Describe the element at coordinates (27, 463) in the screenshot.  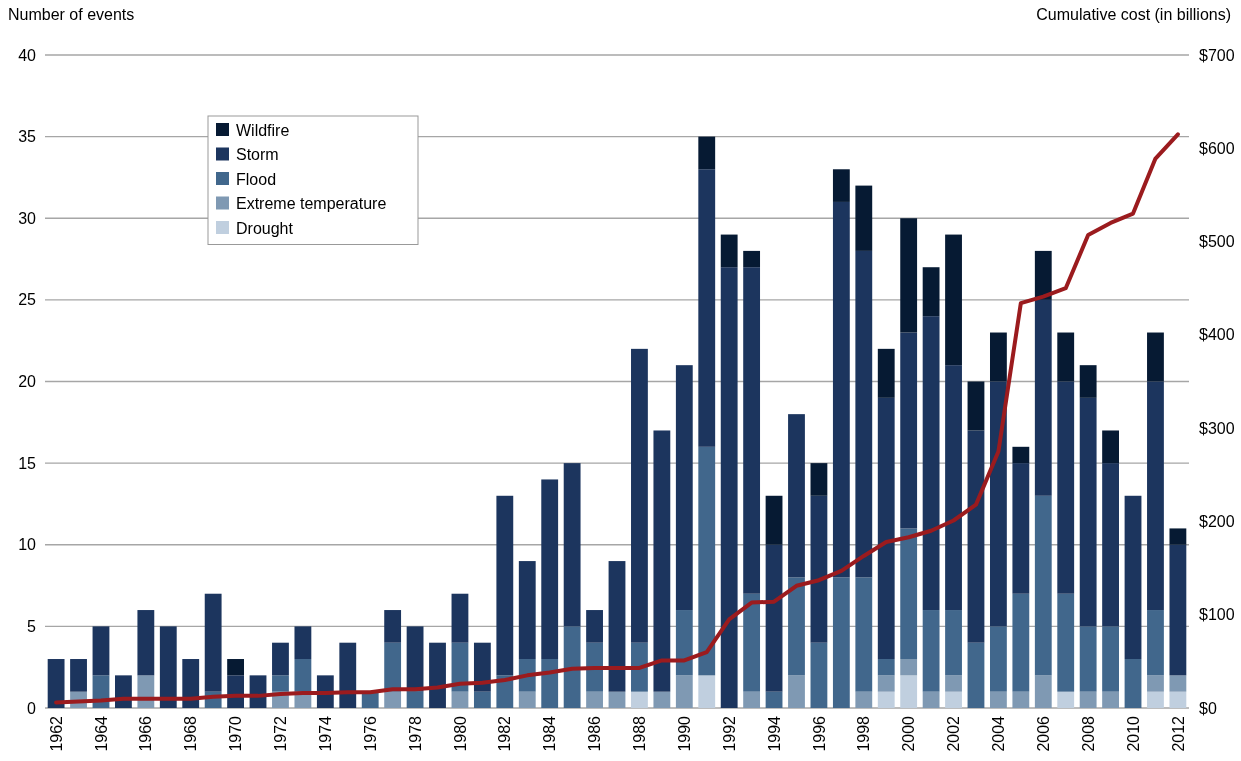
I see `y-tick-label: 15` at that location.